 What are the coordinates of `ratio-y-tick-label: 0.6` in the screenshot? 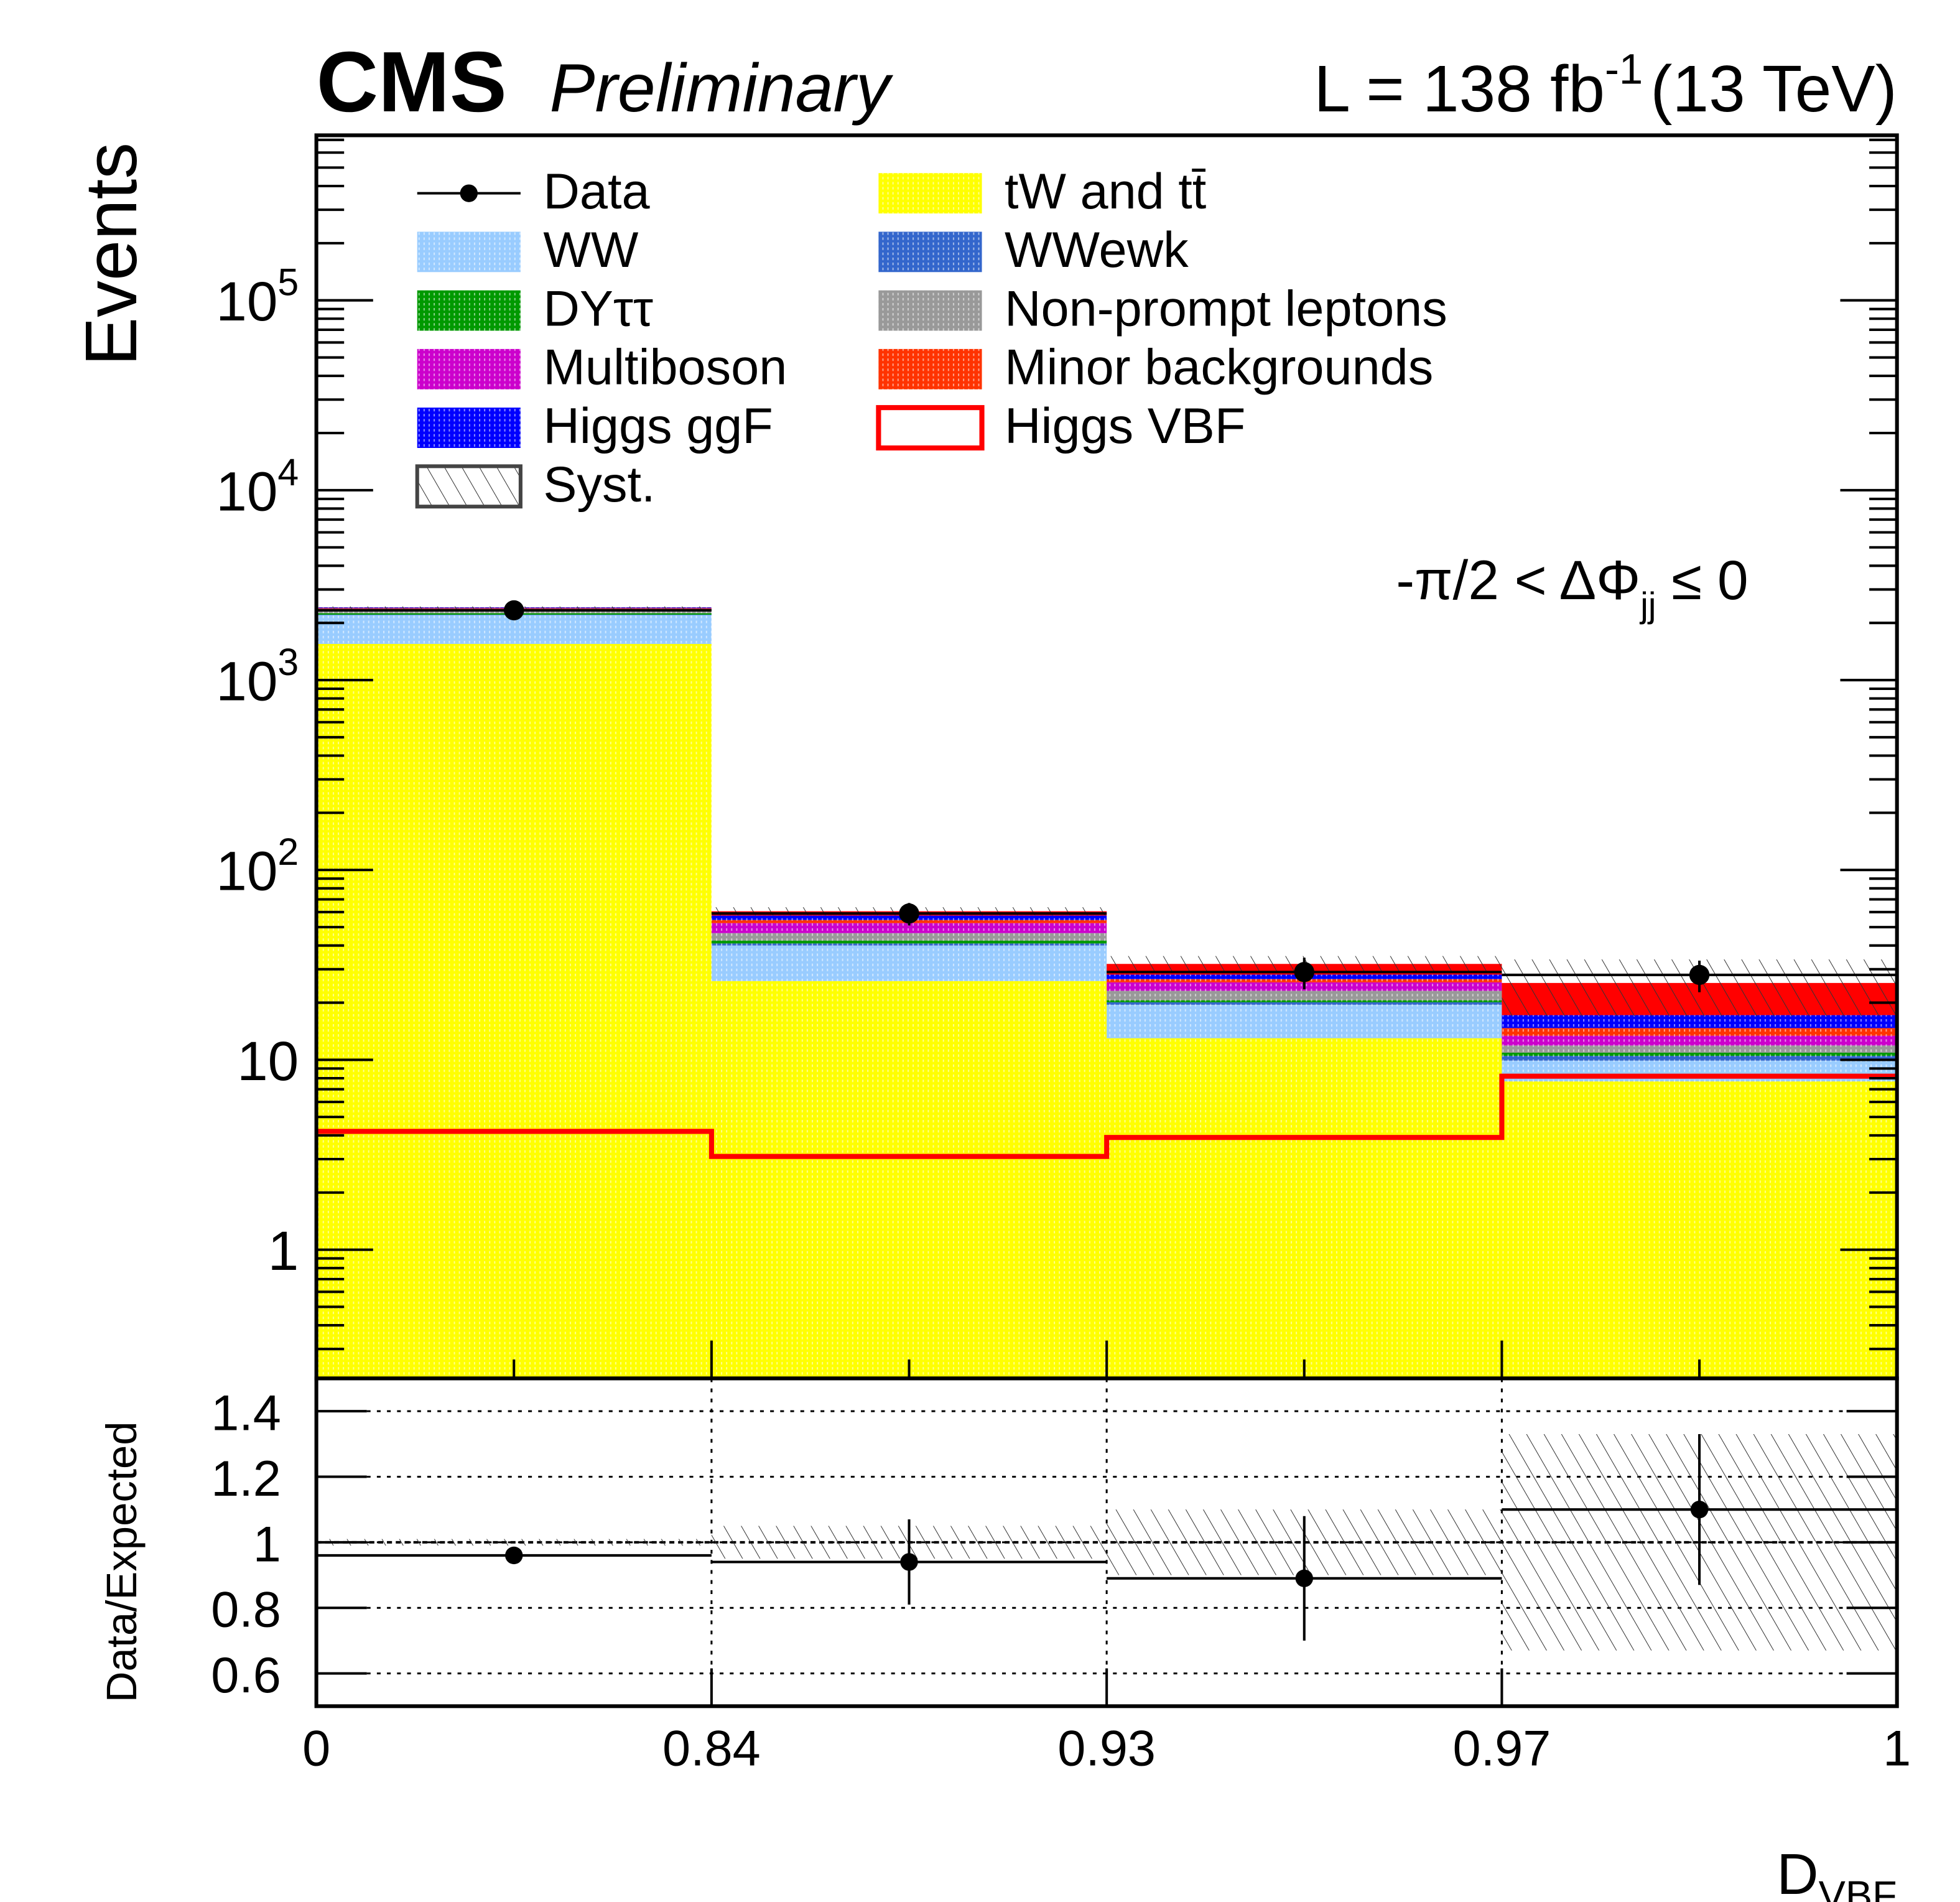 It's located at (246, 1676).